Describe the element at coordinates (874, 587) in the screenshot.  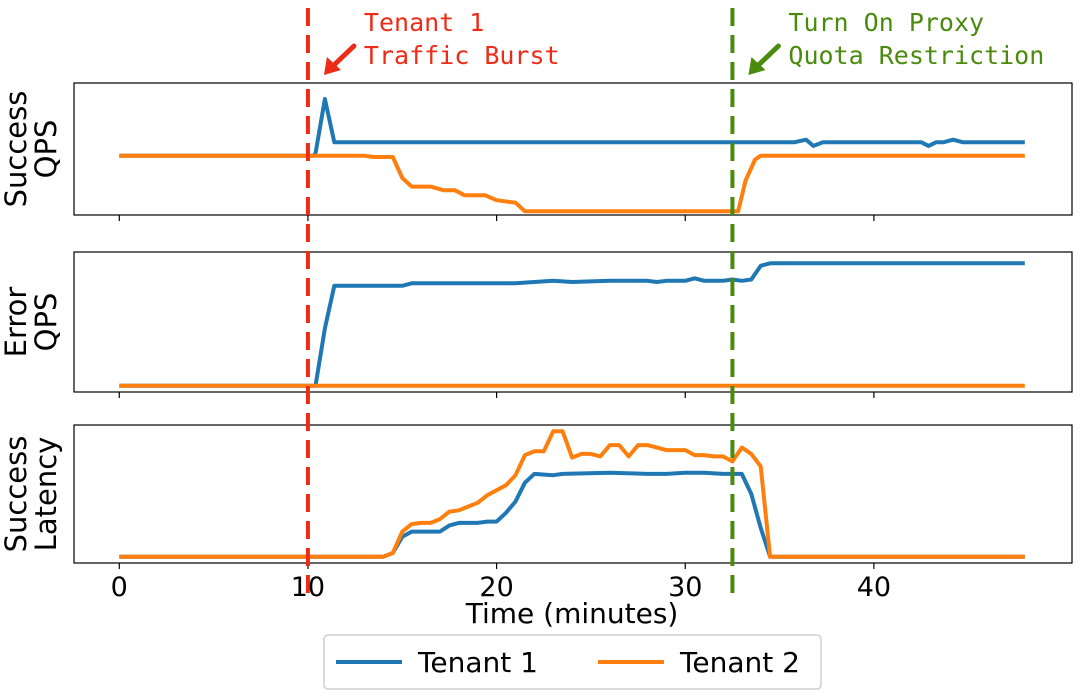
I see `x-tick-label: 40` at that location.